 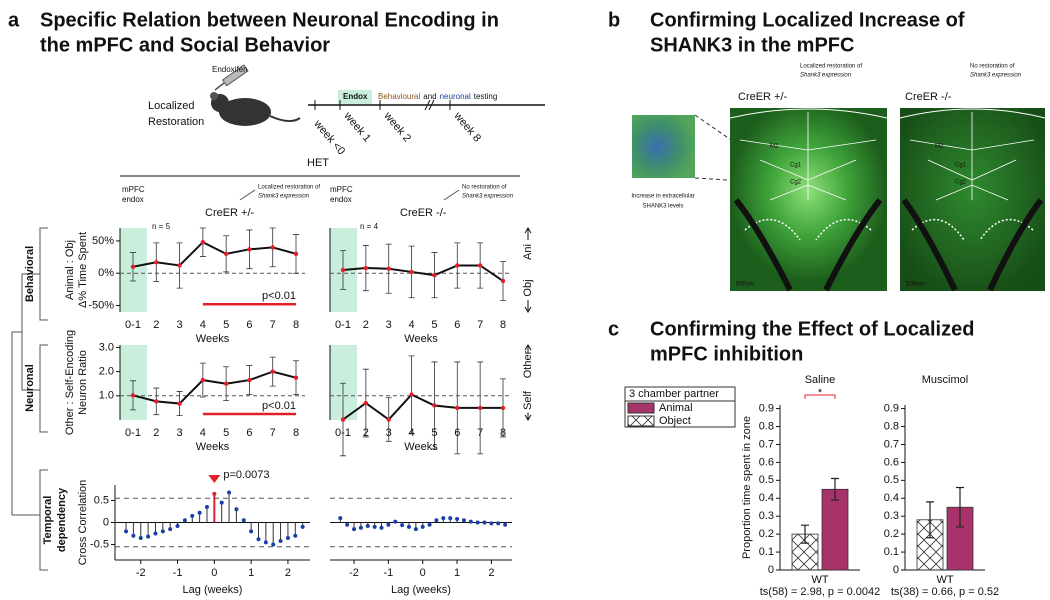 I want to click on x-tick-label: -2, so click(x=354, y=573).